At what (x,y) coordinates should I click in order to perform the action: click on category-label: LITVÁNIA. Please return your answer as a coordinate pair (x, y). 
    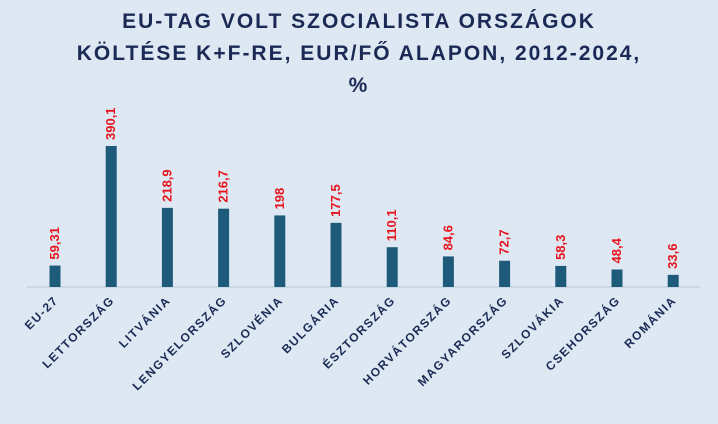
    Looking at the image, I should click on (144, 322).